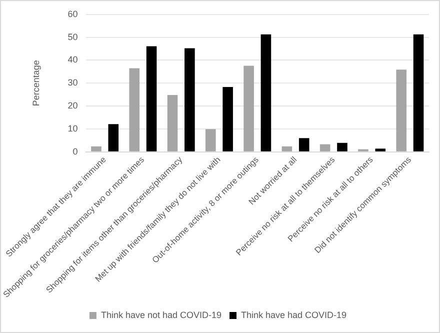  I want to click on legend-label: Think have not had COVID-19, so click(161, 315).